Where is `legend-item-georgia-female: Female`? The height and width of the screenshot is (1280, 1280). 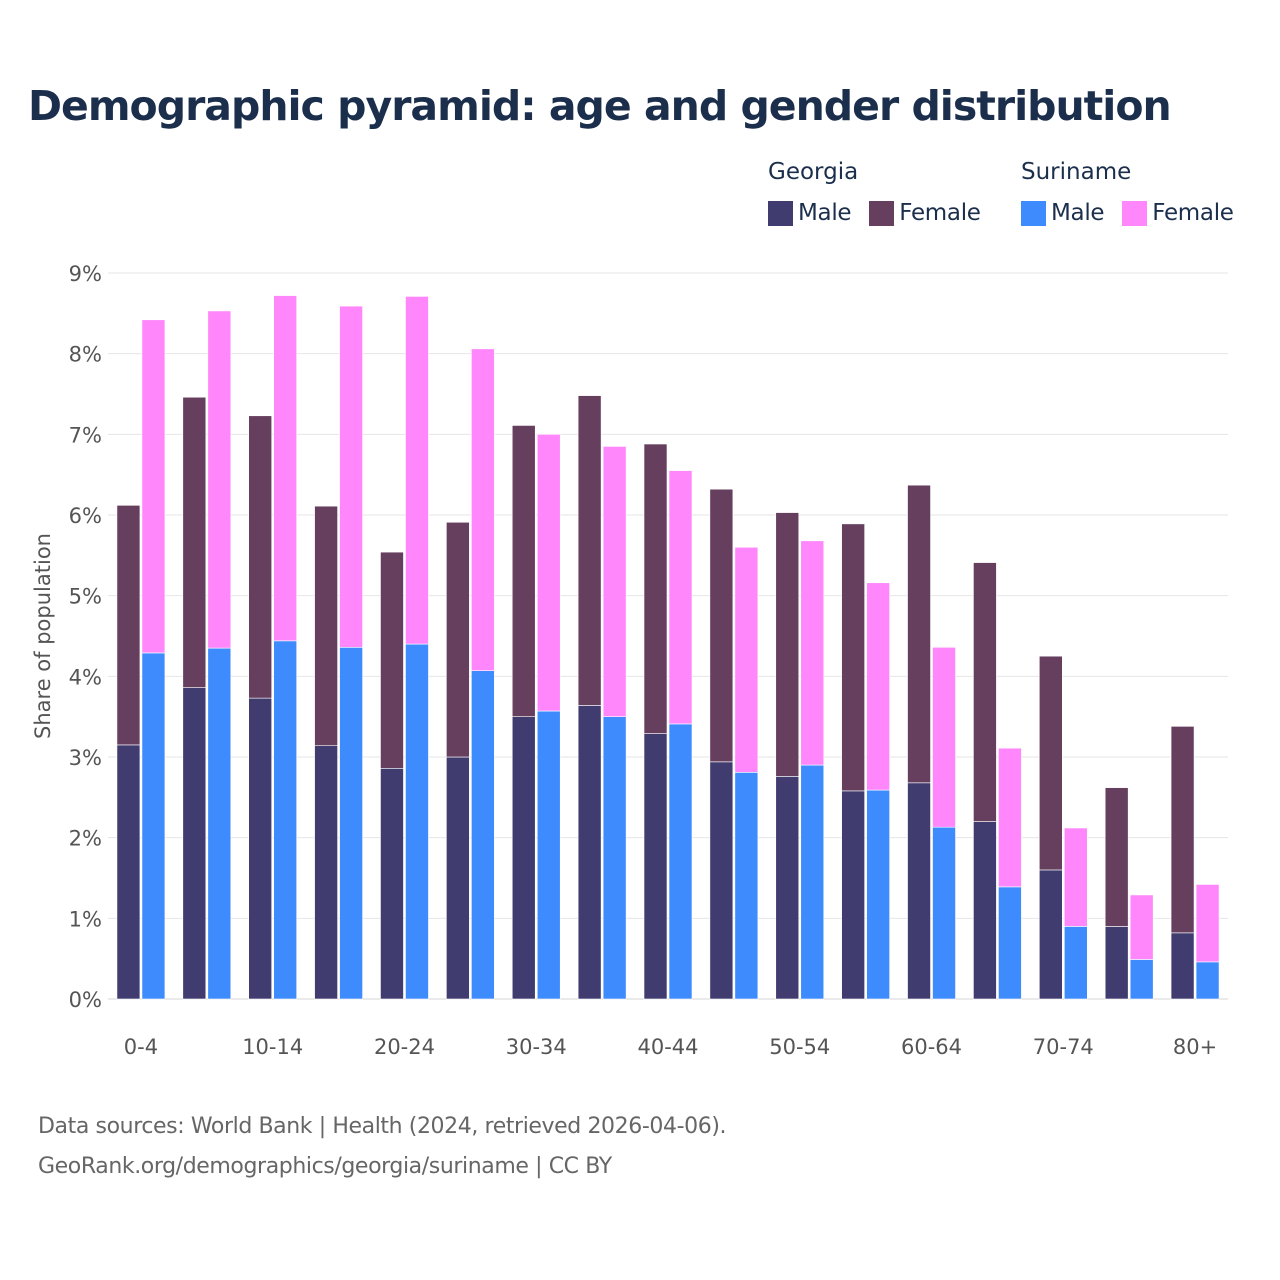 legend-item-georgia-female: Female is located at coordinates (925, 213).